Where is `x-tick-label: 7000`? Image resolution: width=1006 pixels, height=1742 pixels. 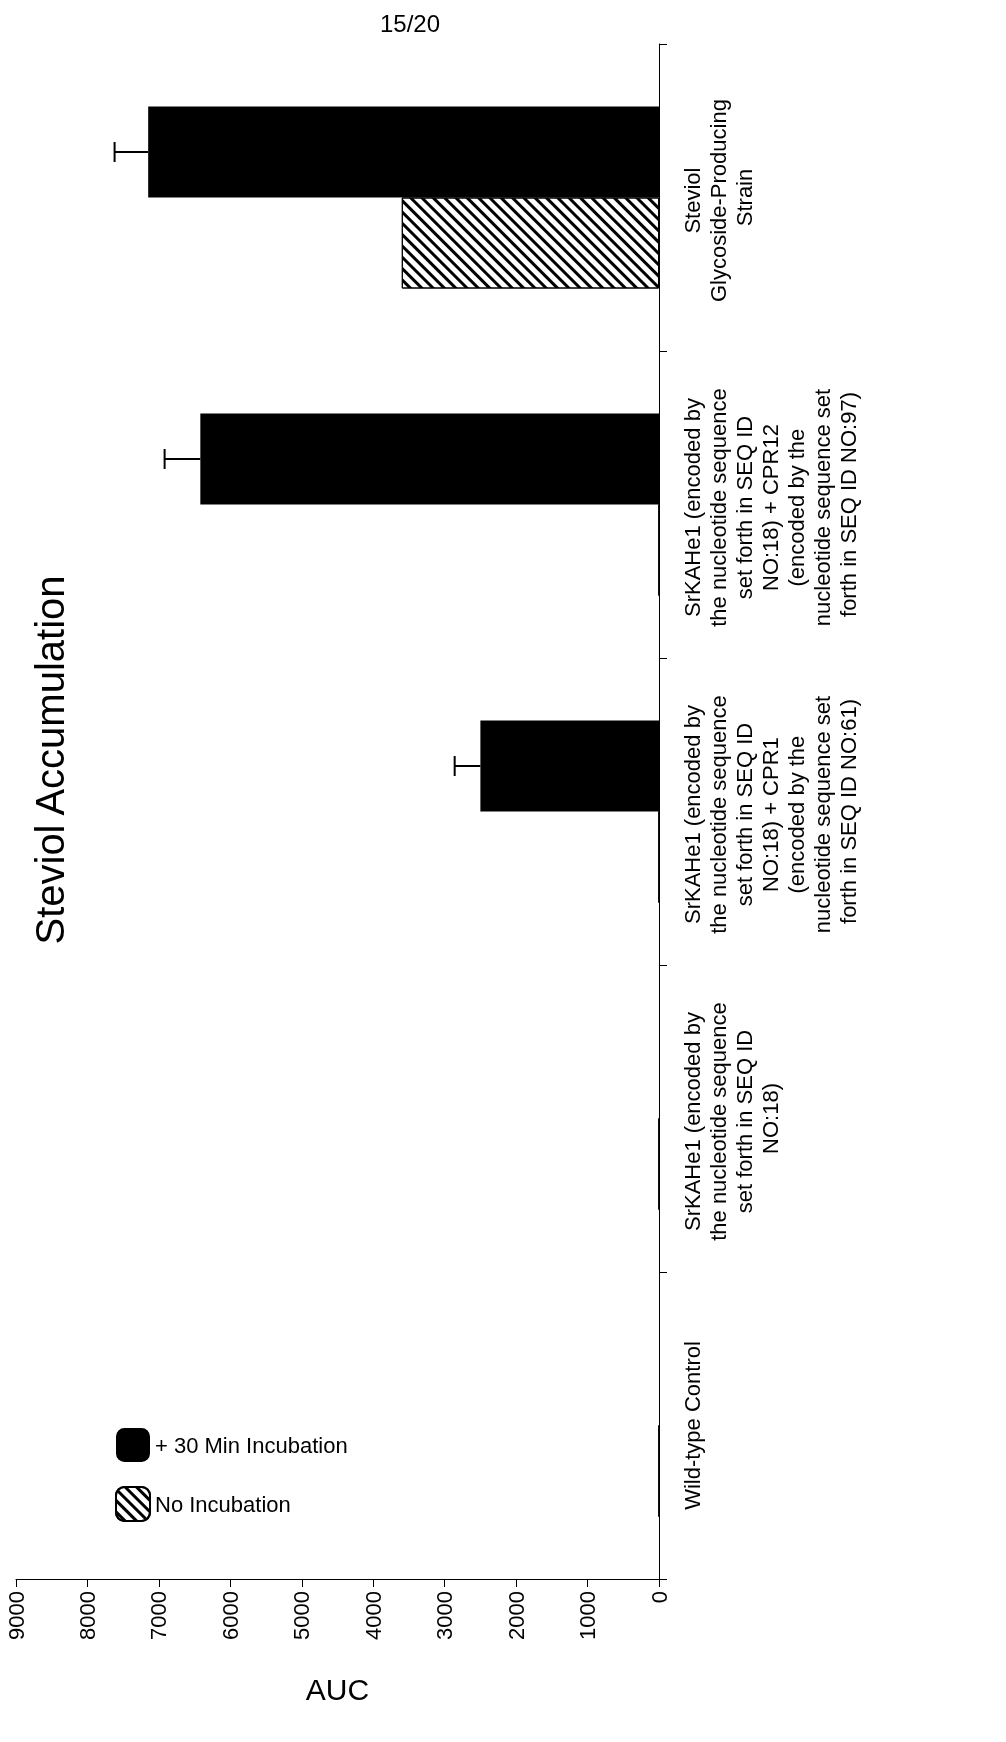
x-tick-label: 7000 is located at coordinates (159, 1615).